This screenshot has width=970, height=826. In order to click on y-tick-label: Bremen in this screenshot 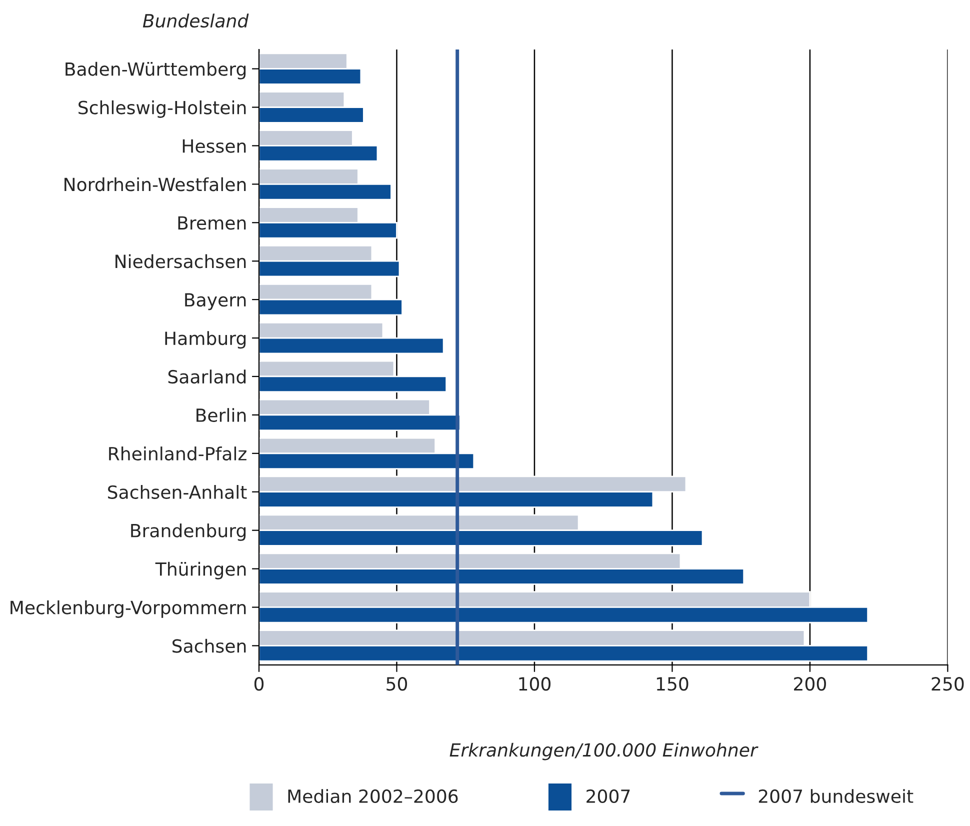, I will do `click(212, 223)`.